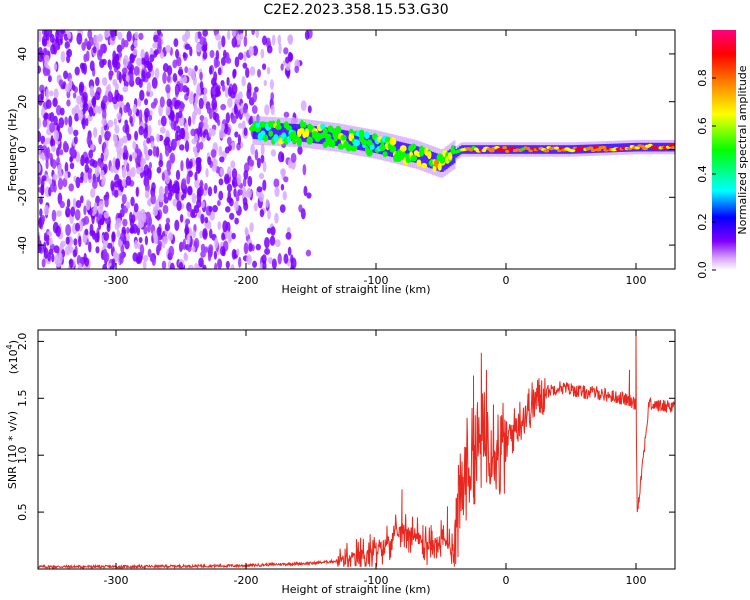  What do you see at coordinates (22, 149) in the screenshot?
I see `ytick-label: 0` at bounding box center [22, 149].